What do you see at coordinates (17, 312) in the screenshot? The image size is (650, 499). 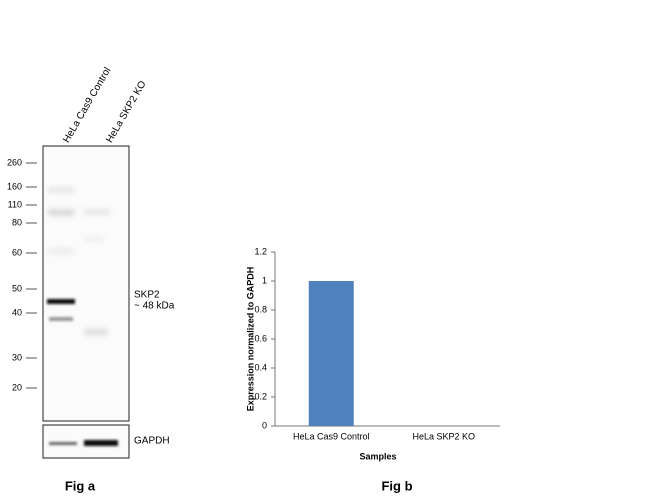 I see `marker-label: 40` at bounding box center [17, 312].